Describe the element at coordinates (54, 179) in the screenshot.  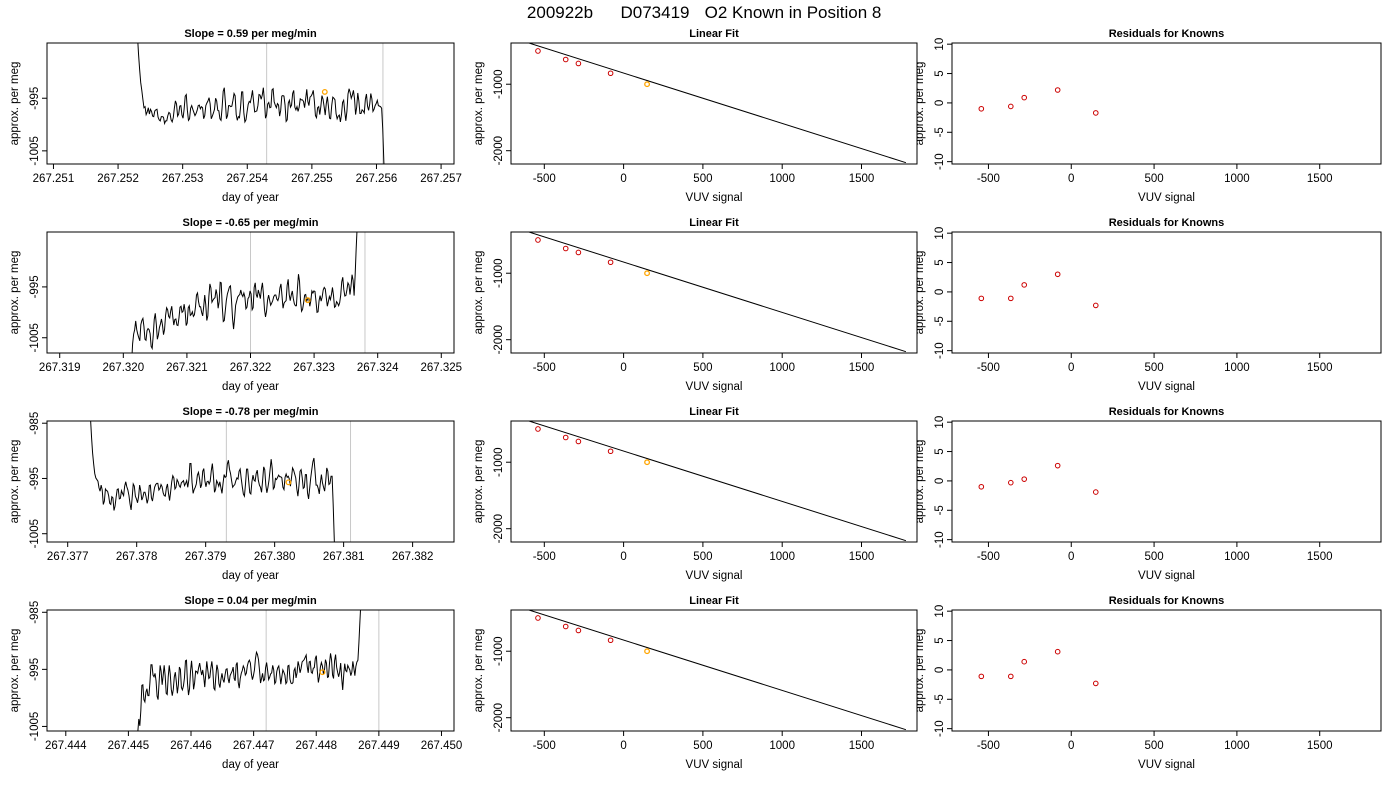
I see `x-tick-label: 267.251` at that location.